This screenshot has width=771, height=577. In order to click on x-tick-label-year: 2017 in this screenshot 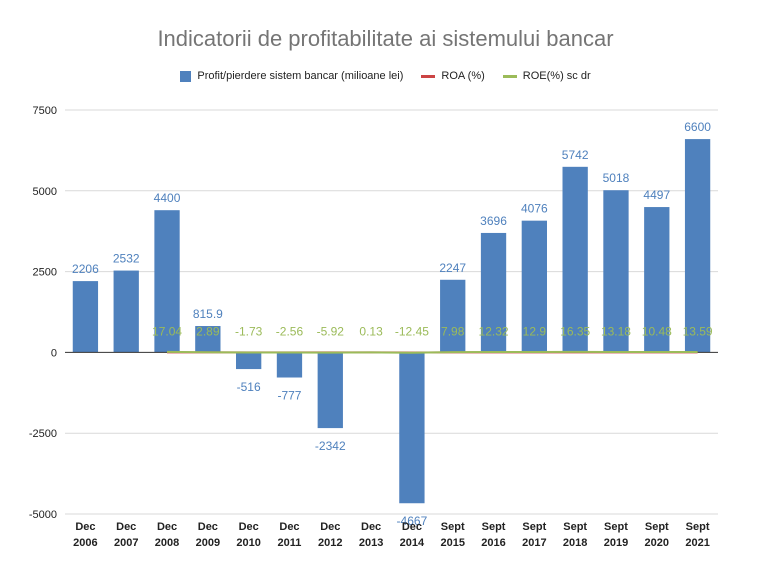, I will do `click(534, 543)`.